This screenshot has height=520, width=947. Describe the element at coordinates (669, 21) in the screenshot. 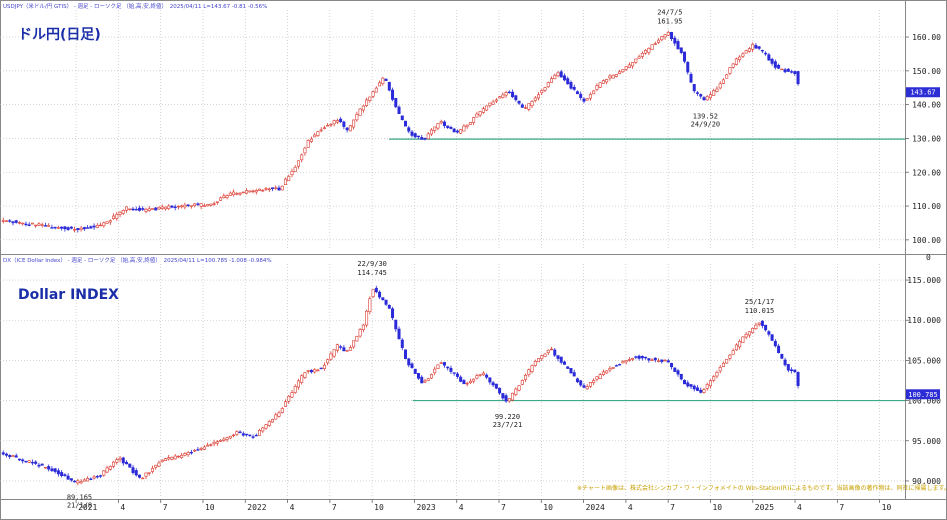

I see `annotation-value: 161.95` at that location.